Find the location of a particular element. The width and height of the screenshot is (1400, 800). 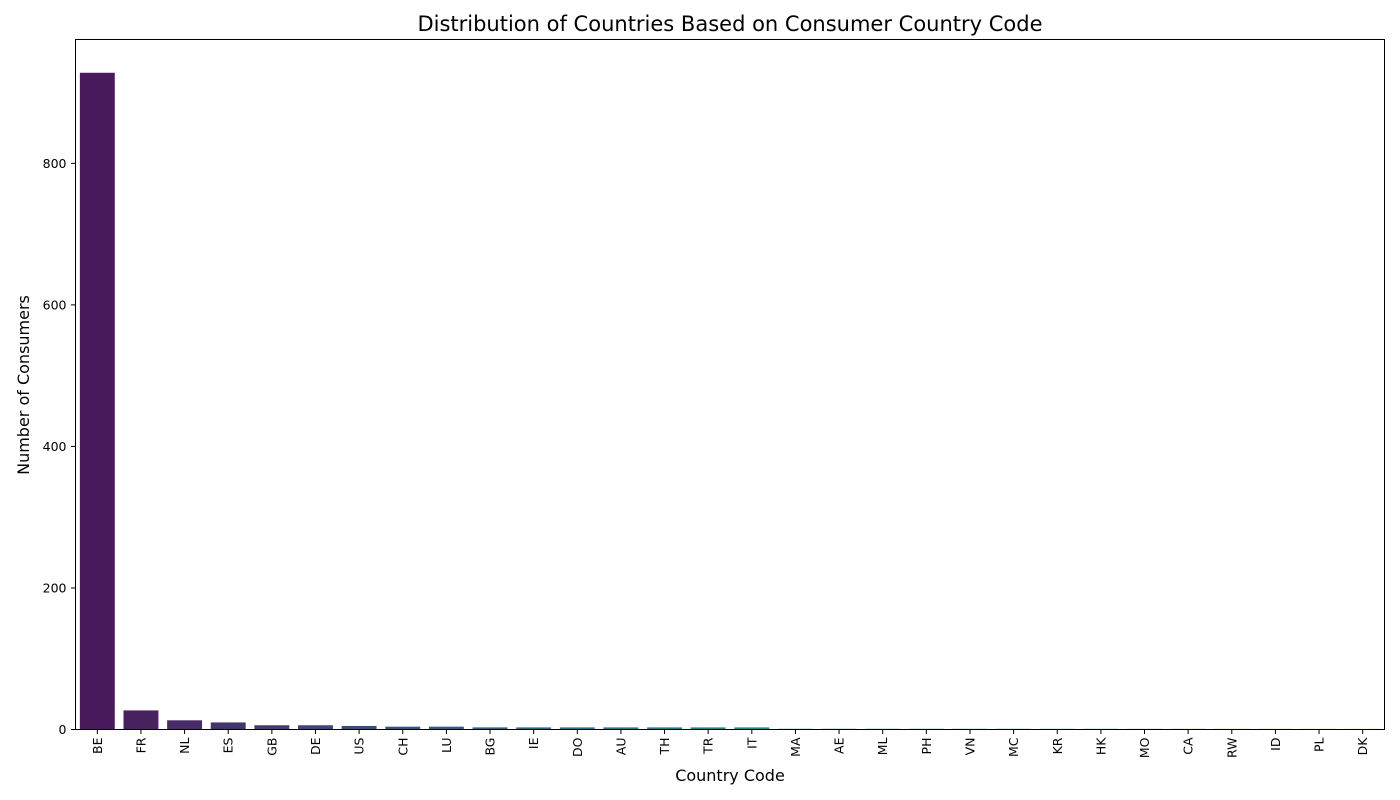

bar-bg is located at coordinates (490, 728).